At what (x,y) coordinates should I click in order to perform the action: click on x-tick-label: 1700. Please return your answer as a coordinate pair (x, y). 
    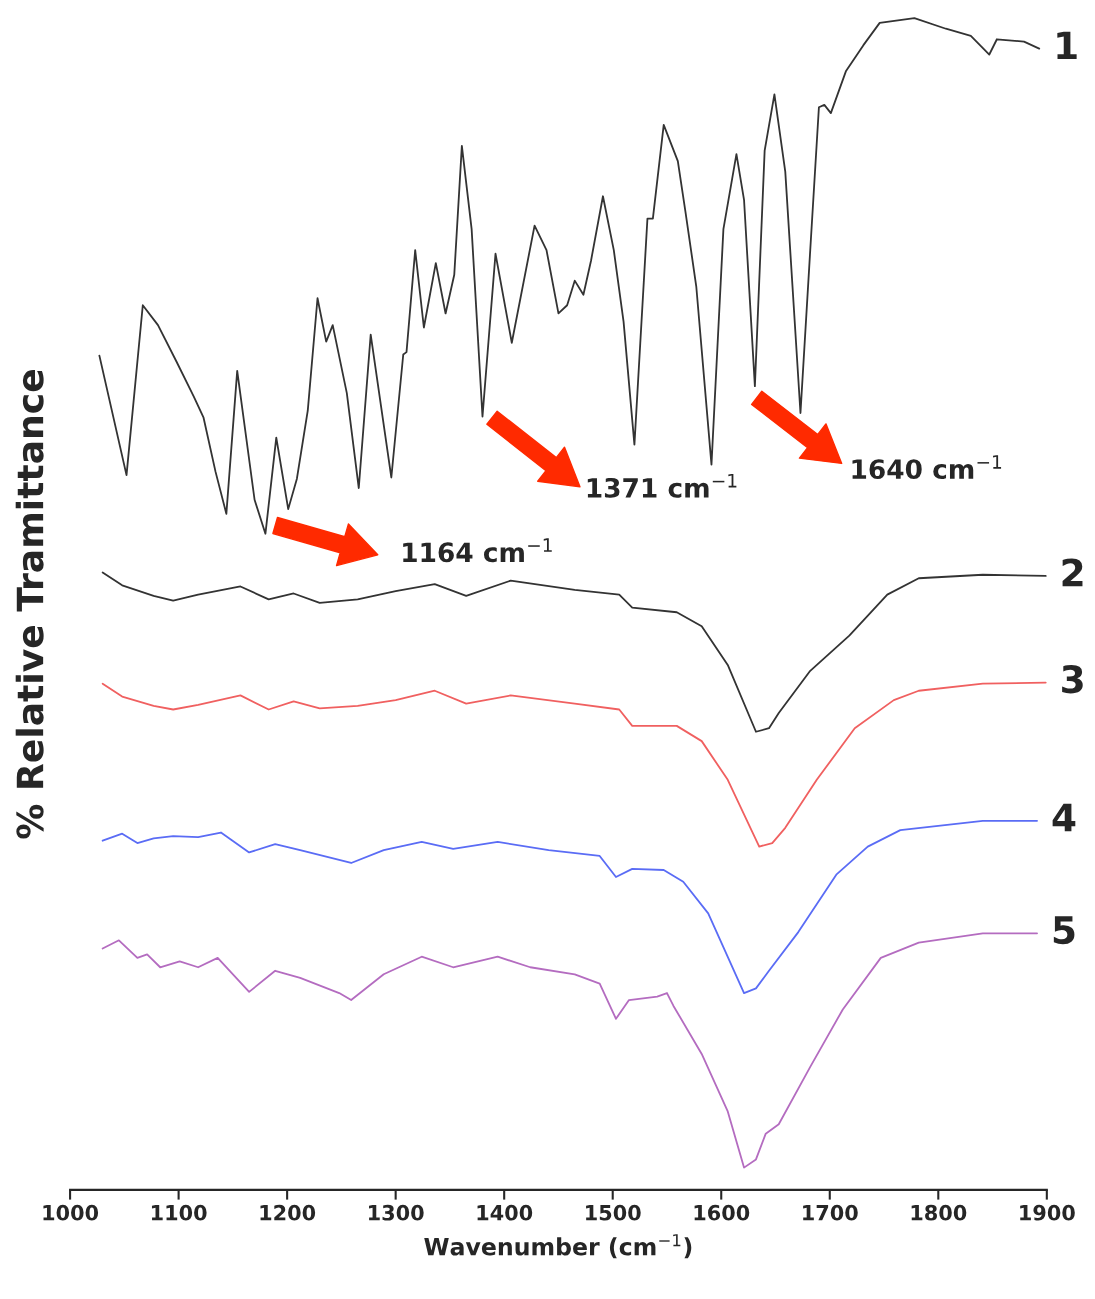
    Looking at the image, I should click on (830, 1212).